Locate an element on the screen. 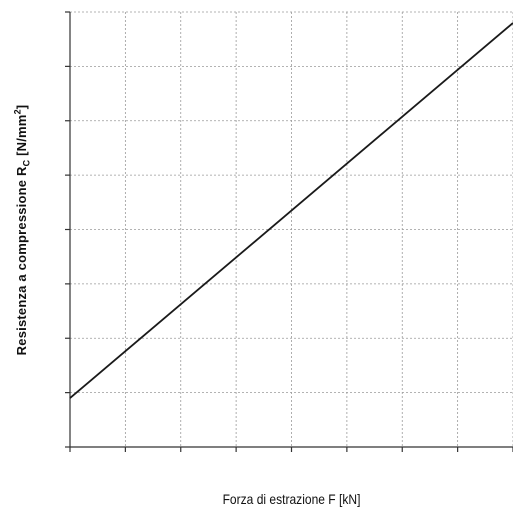 Image resolution: width=513 pixels, height=517 pixels. y-axis-label: Resistenza a compressione RC [N/mm2] is located at coordinates (22, 230).